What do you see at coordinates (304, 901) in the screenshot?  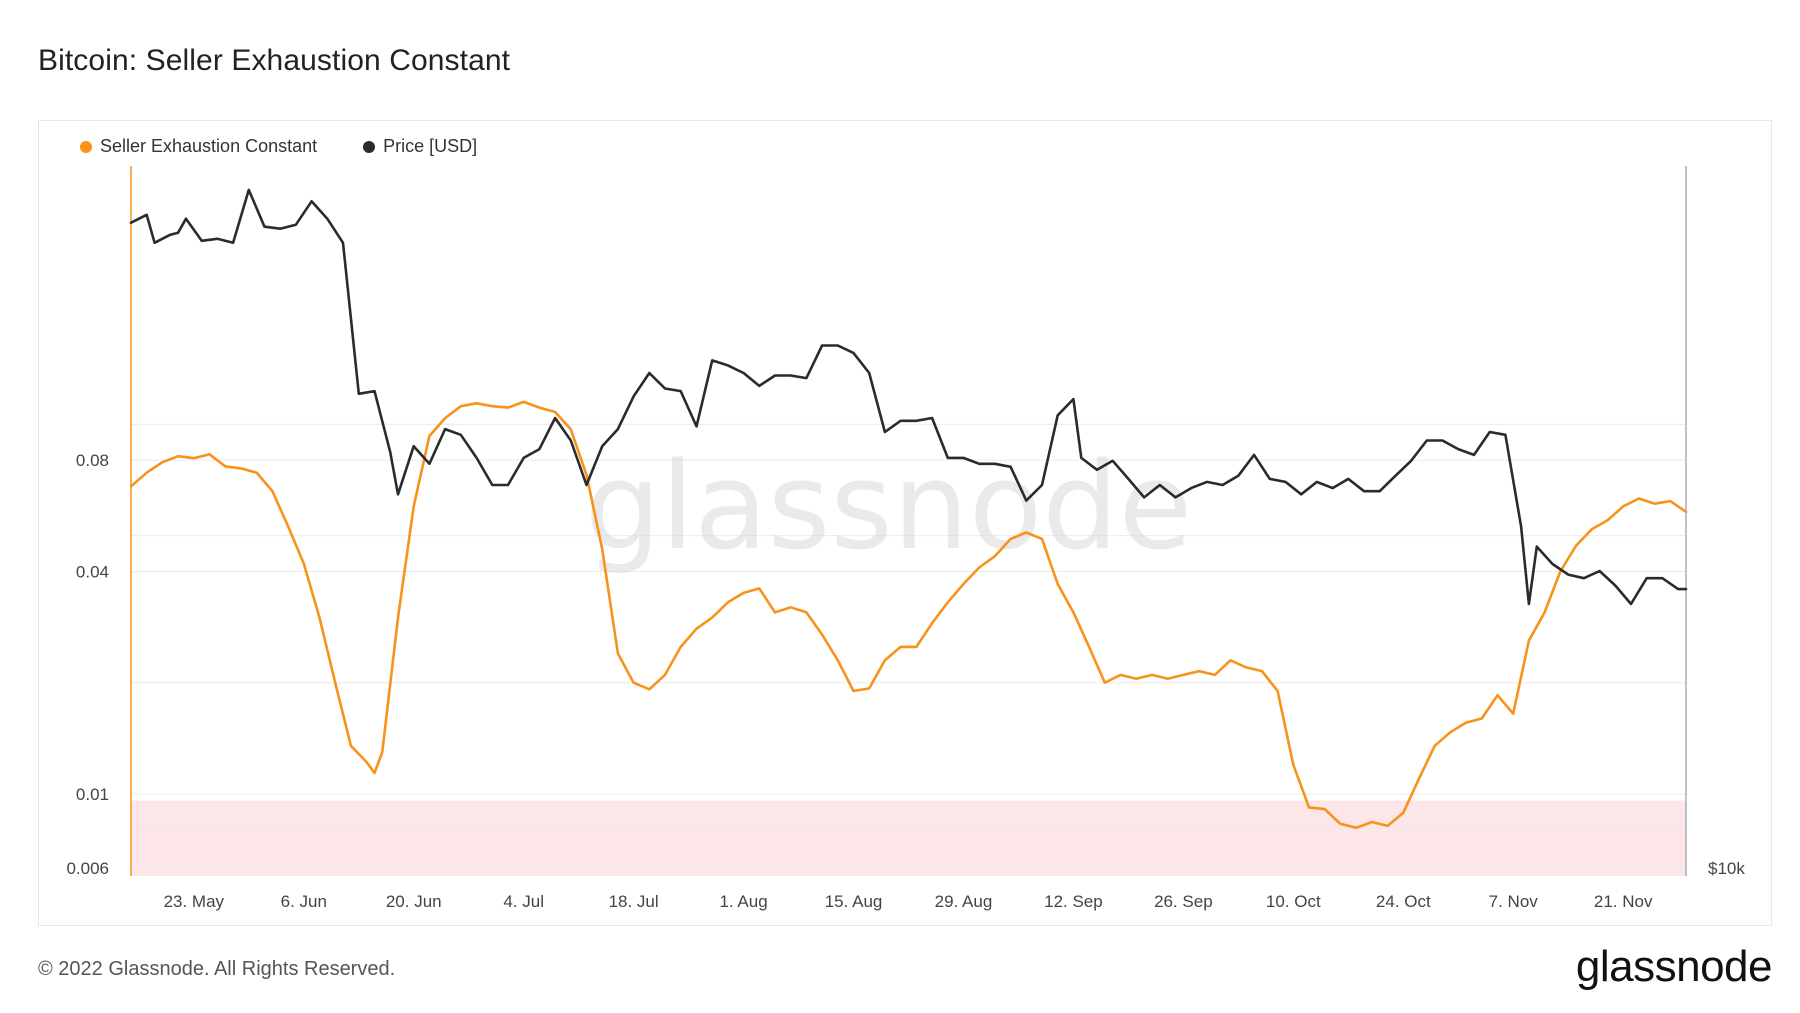 I see `x-tick-label: 6. Jun` at bounding box center [304, 901].